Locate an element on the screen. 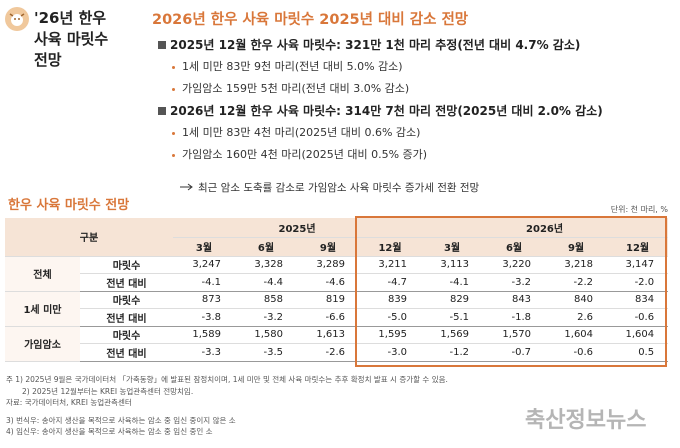  header-row: 구분 2025년 2026년 is located at coordinates (337, 237).